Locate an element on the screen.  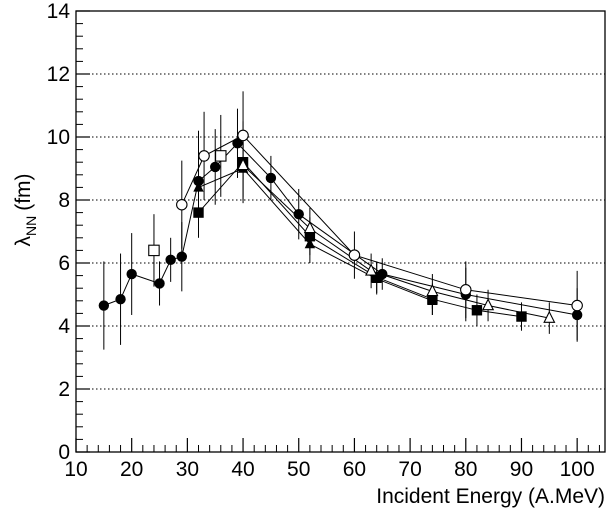
x-tick-label-60: 60 is located at coordinates (354, 469).